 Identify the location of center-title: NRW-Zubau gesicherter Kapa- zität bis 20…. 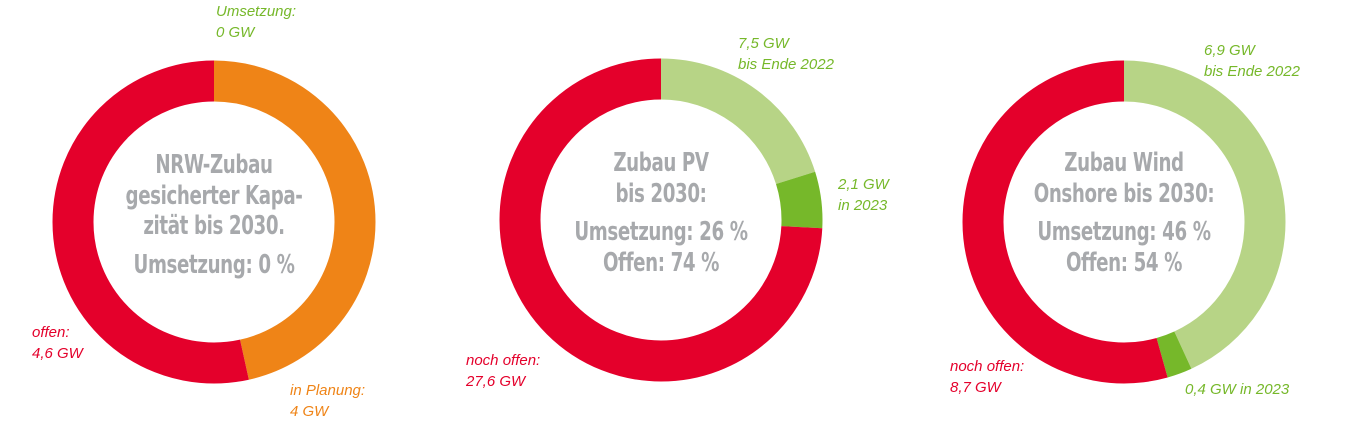
(214, 215).